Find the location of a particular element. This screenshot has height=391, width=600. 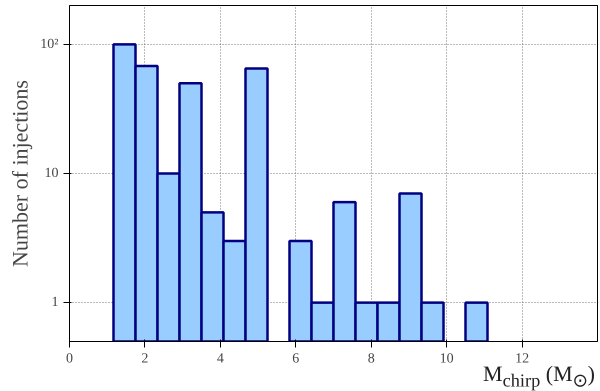

y-tick-label: 10 is located at coordinates (51, 173).